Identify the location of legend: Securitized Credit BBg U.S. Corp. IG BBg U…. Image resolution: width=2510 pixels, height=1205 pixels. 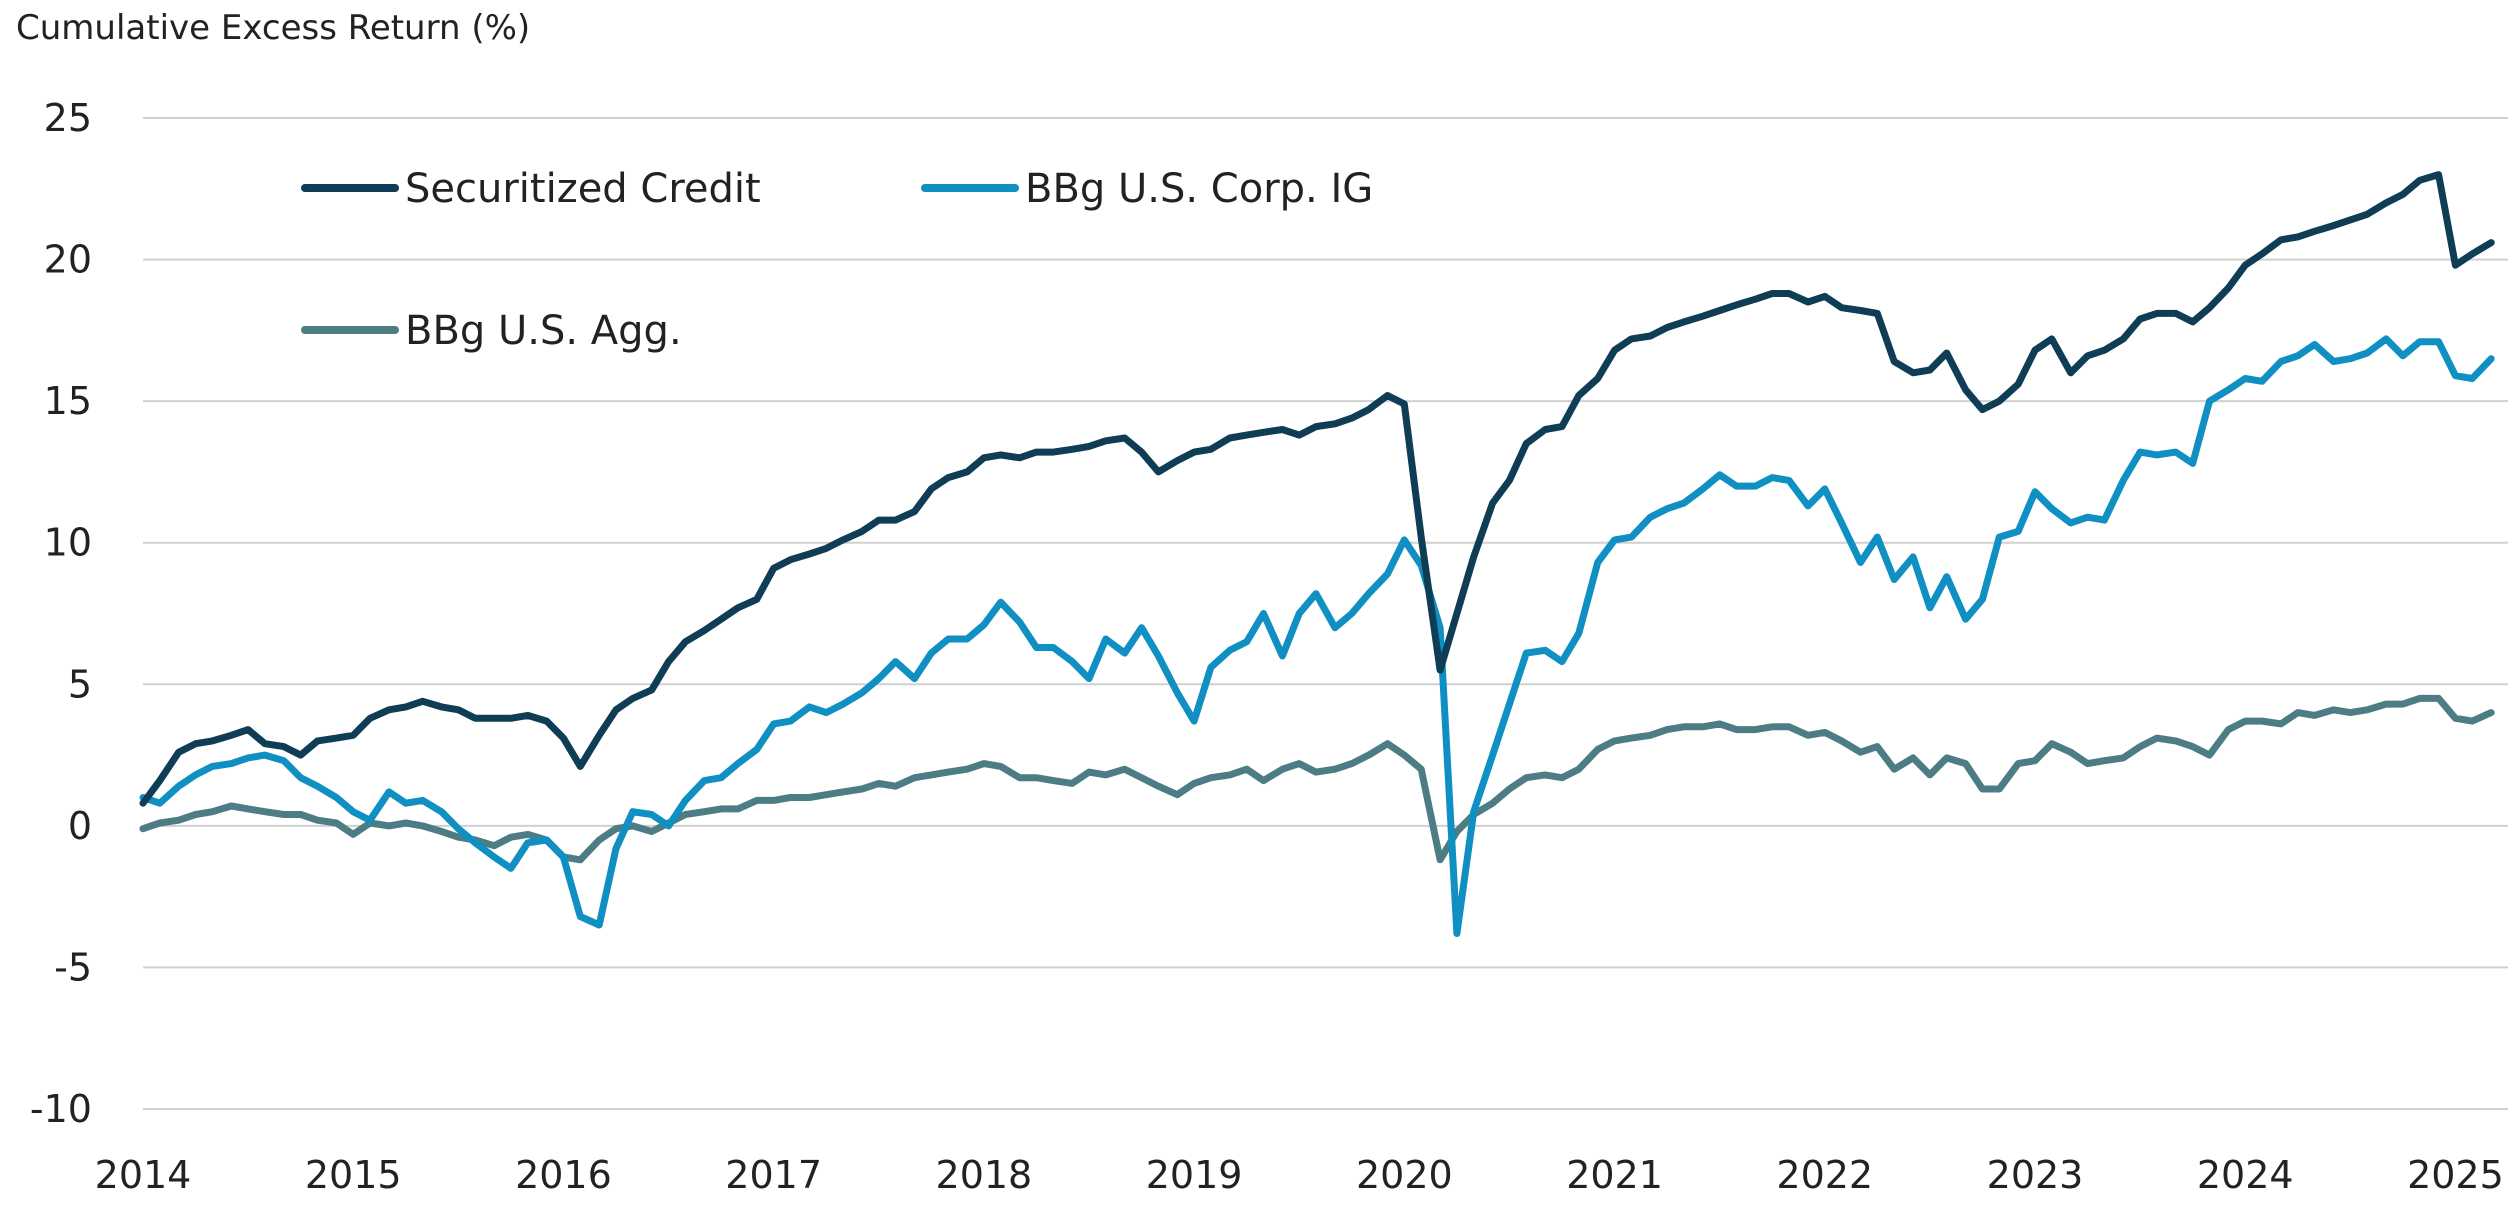
(837, 260).